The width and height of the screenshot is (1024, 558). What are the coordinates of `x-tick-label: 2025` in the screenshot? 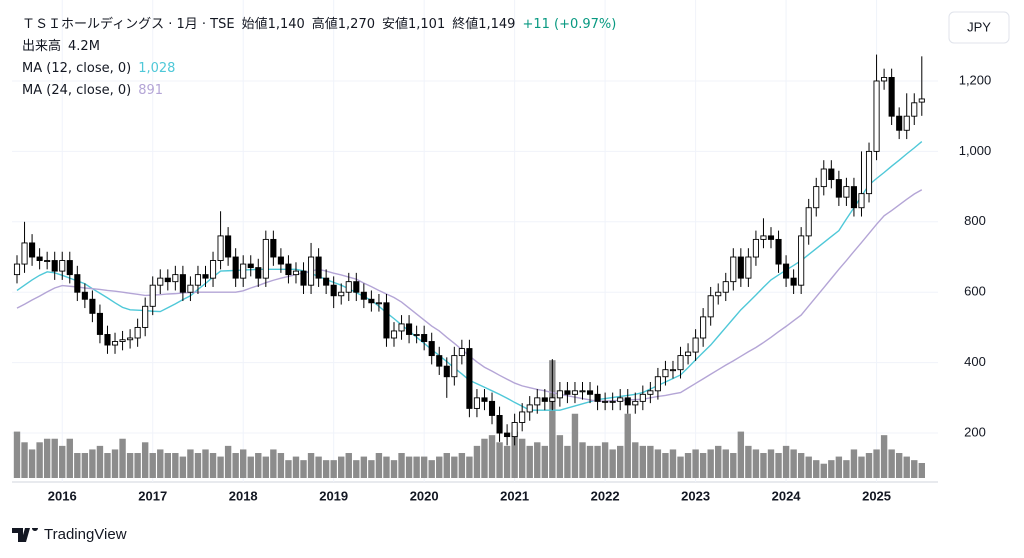 It's located at (876, 495).